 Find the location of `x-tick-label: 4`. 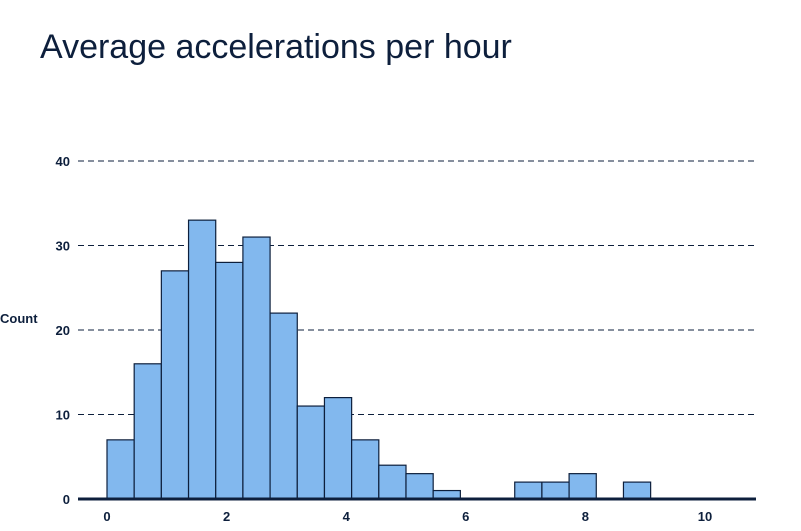

x-tick-label: 4 is located at coordinates (347, 516).